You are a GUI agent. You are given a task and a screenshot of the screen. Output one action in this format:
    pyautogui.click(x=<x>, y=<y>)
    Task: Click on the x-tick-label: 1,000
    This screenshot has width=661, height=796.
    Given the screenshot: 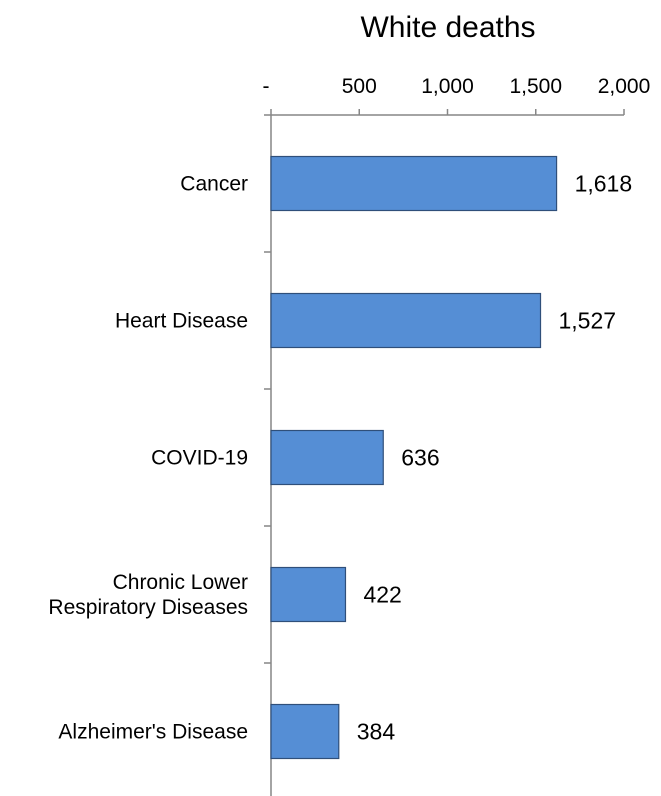 What is the action you would take?
    pyautogui.click(x=447, y=86)
    